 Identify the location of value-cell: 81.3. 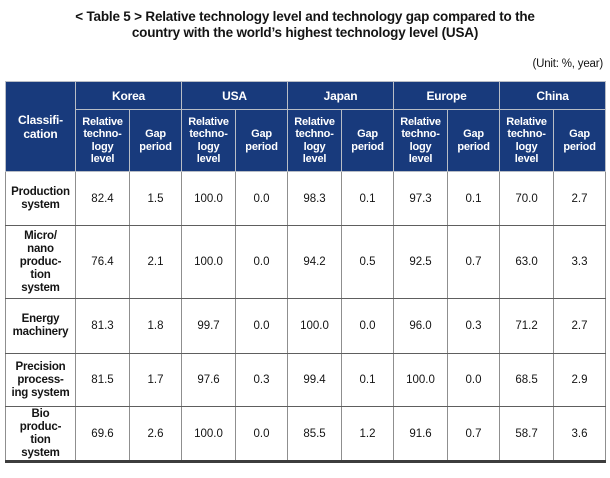
(102, 326).